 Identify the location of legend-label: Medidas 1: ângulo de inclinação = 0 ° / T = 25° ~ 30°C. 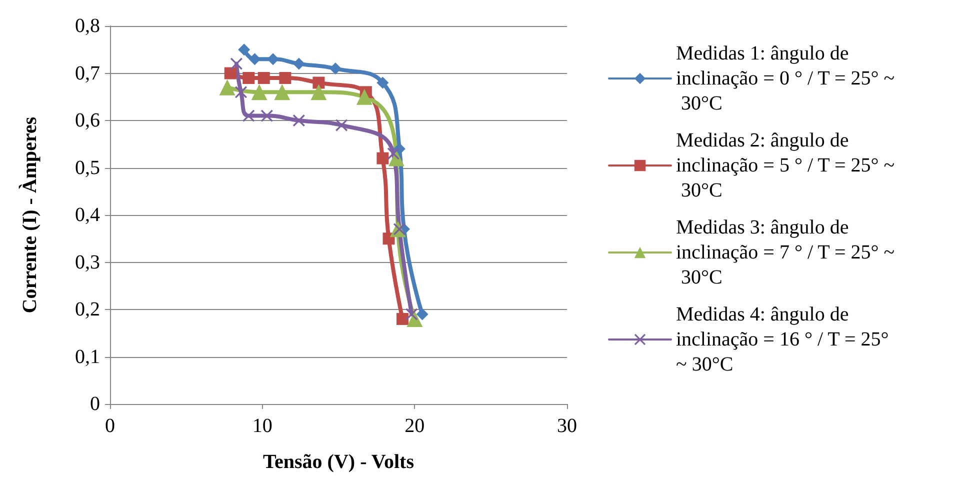
(785, 78).